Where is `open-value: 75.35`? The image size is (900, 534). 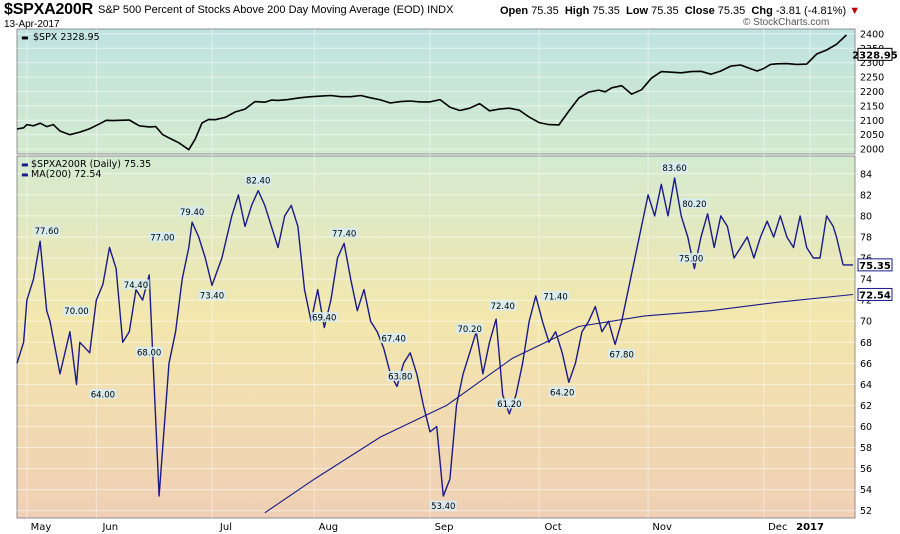
open-value: 75.35 is located at coordinates (545, 11).